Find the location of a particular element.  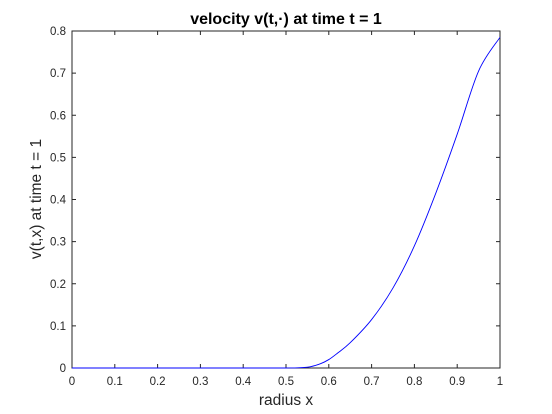

x-tick-label: 0.8 is located at coordinates (414, 382).